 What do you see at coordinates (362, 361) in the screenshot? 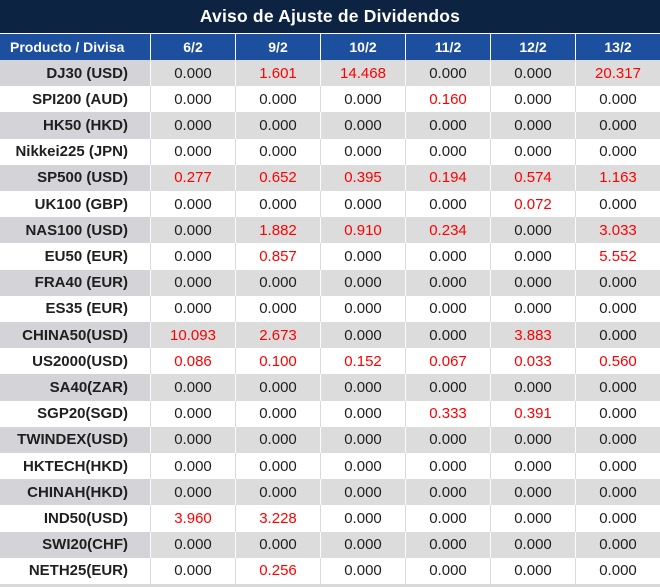
I see `value-cell: 0.152` at bounding box center [362, 361].